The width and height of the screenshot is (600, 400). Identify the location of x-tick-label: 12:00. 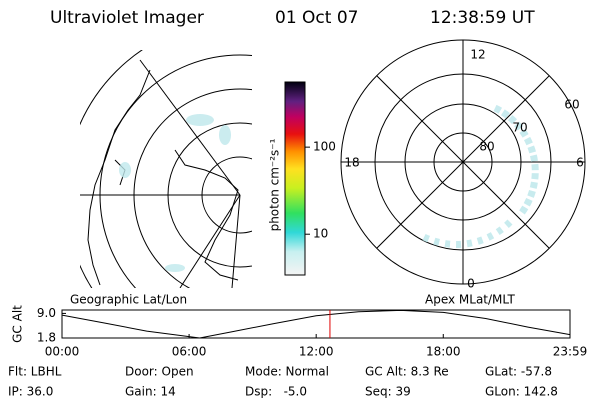
(316, 352).